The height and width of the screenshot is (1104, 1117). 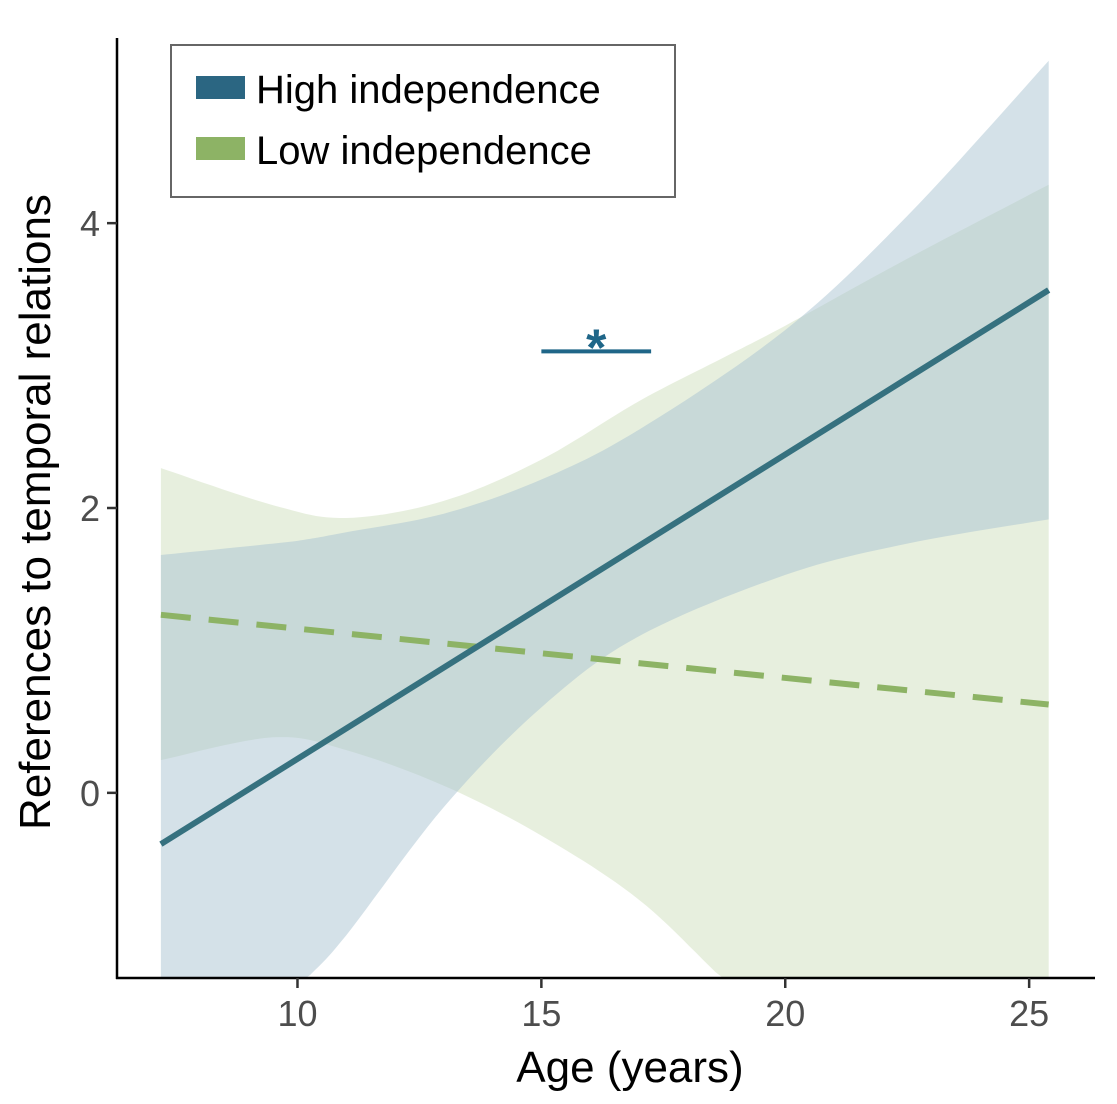 What do you see at coordinates (629, 1067) in the screenshot?
I see `x-axis-title: Age (years)` at bounding box center [629, 1067].